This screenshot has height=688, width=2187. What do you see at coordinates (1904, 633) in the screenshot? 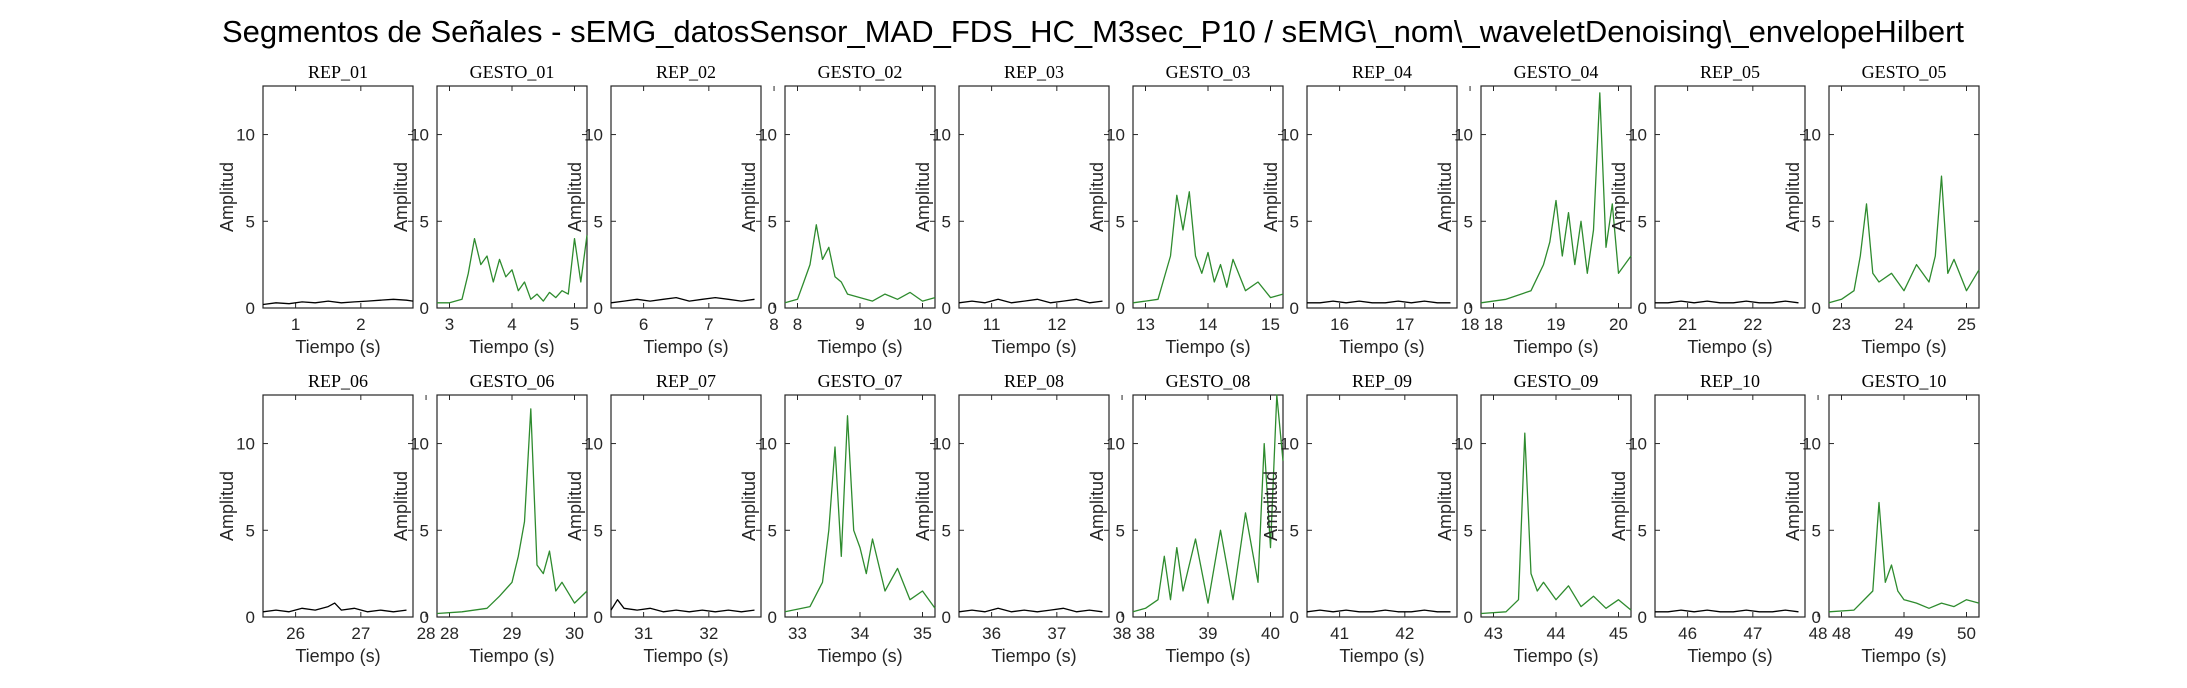
I see `x-tick-label: 49` at bounding box center [1904, 633].